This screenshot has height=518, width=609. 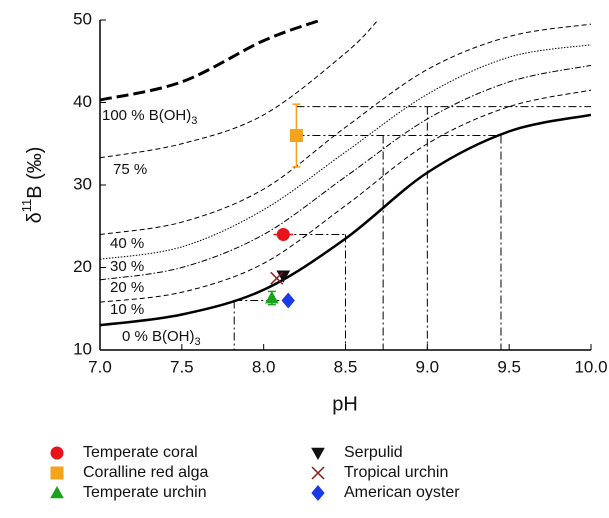 I want to click on curve-label: 20 %, so click(x=127, y=287).